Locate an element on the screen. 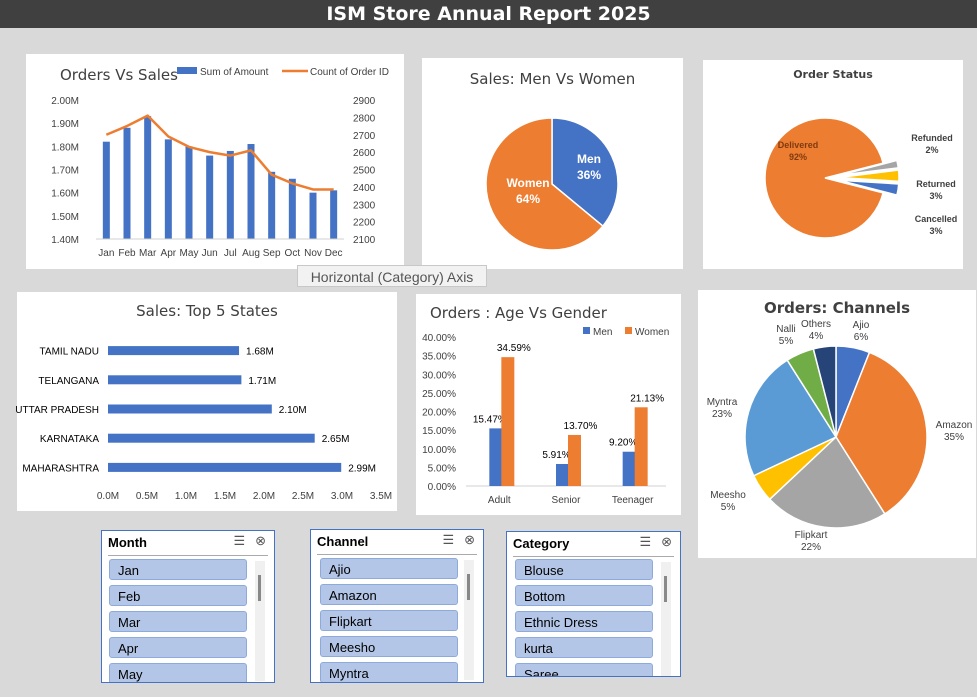 Image resolution: width=977 pixels, height=697 pixels. y-tick-label: 1.70M is located at coordinates (65, 171).